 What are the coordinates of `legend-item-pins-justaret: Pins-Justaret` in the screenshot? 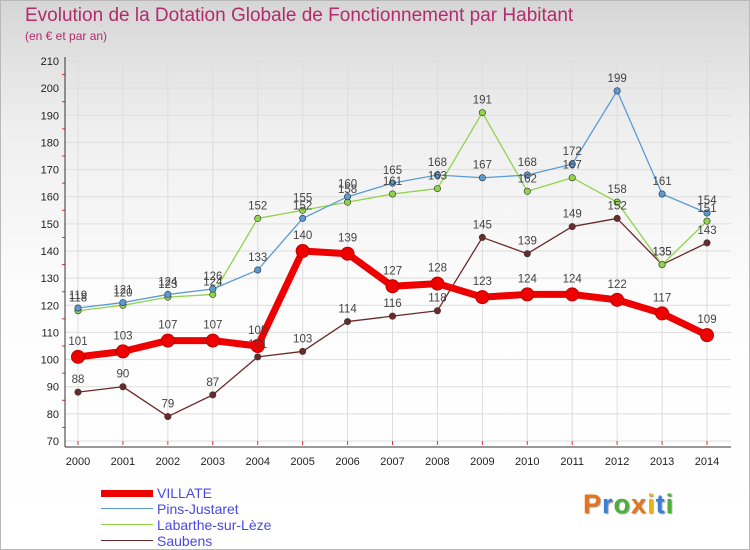 It's located at (231, 509).